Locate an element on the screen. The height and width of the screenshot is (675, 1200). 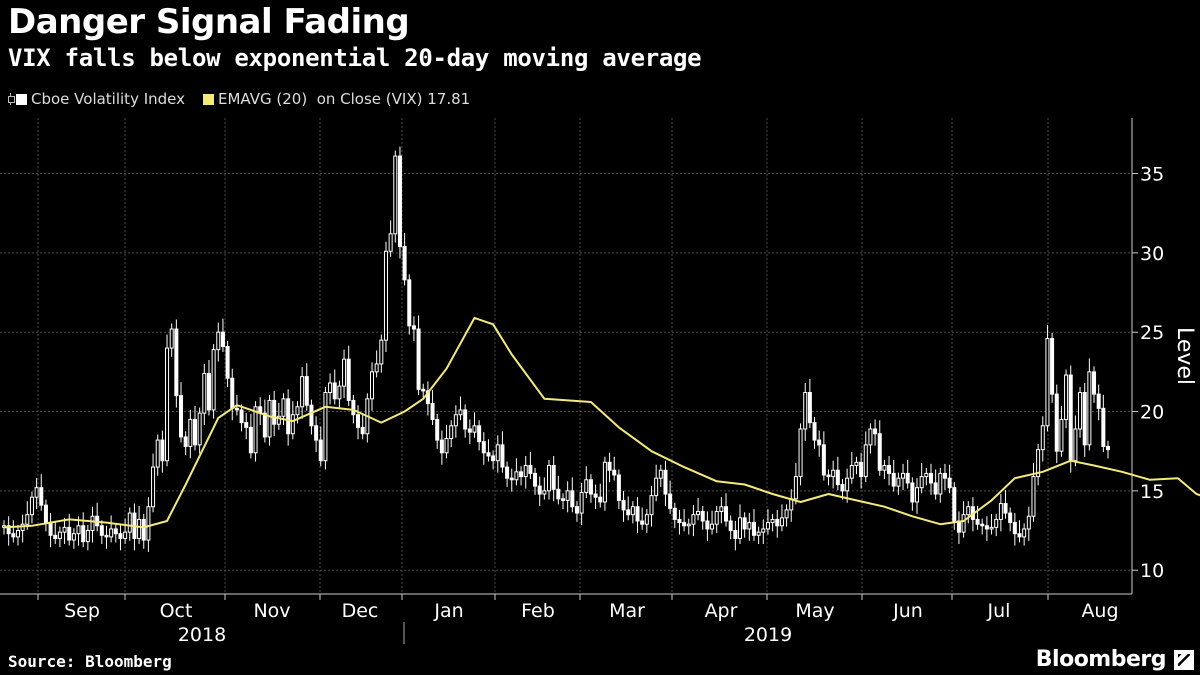
x-tick-label: Aug is located at coordinates (1099, 611).